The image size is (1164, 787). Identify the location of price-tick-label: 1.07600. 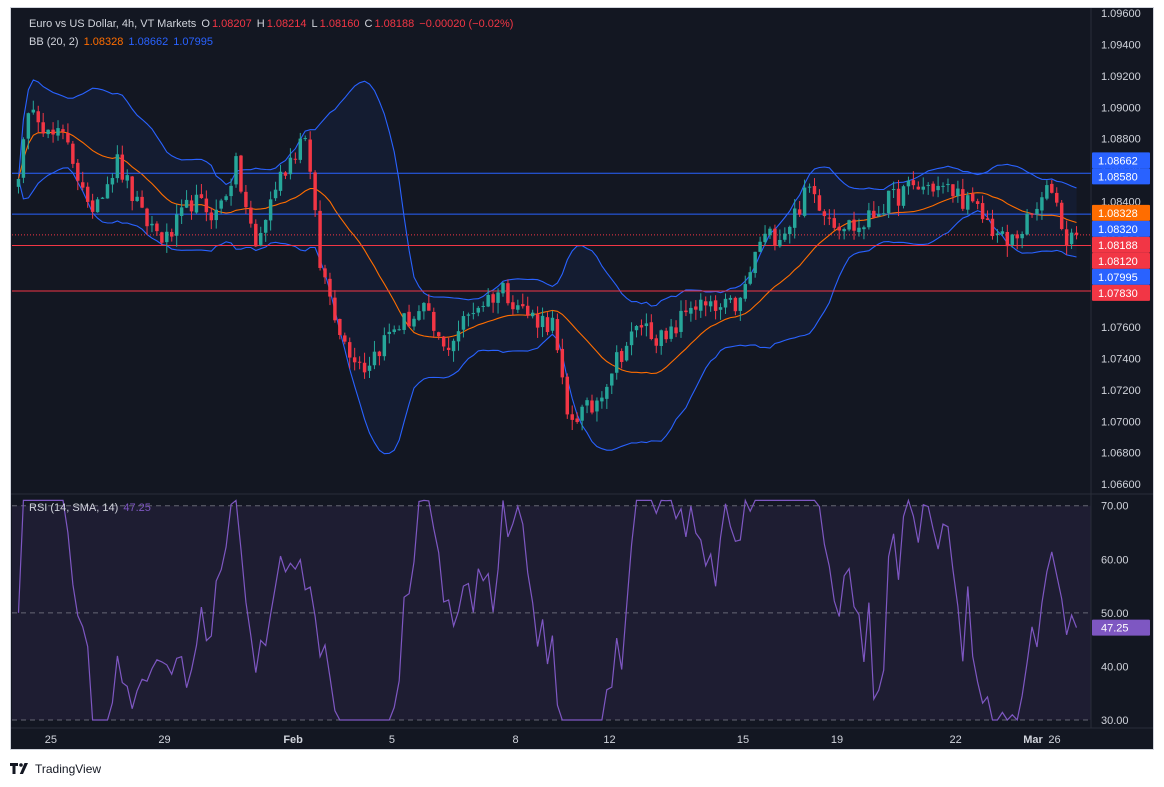
(1121, 328).